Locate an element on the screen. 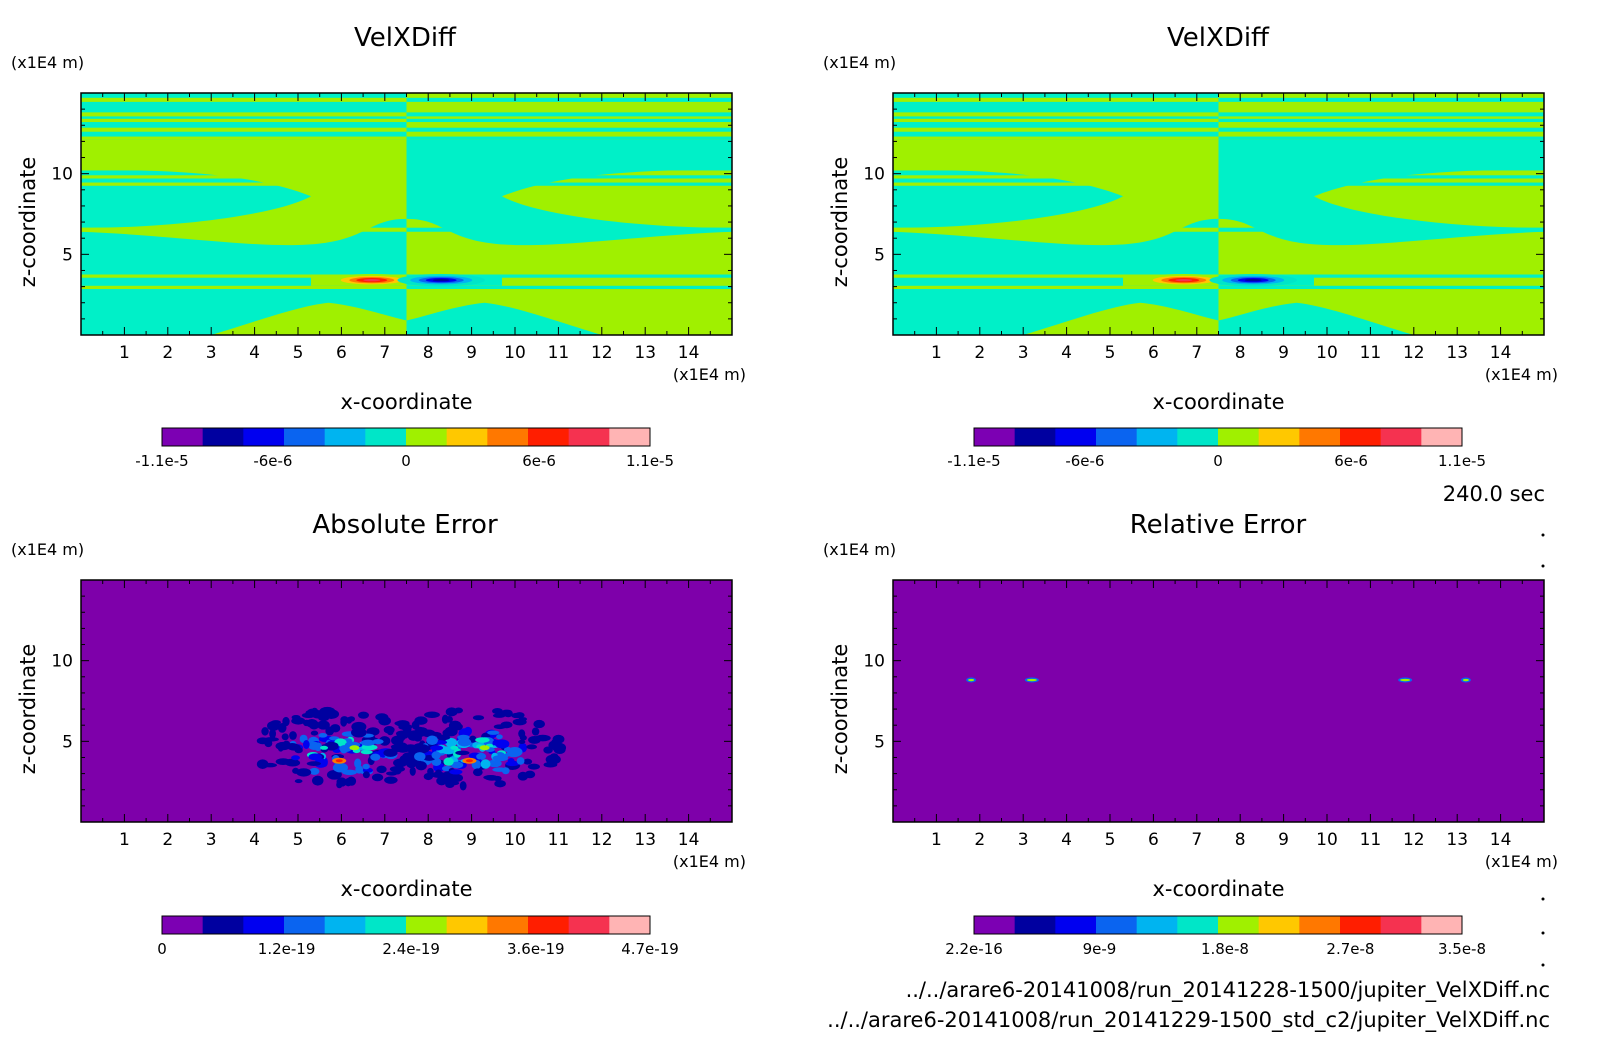  colorbar-frame is located at coordinates (406, 437).